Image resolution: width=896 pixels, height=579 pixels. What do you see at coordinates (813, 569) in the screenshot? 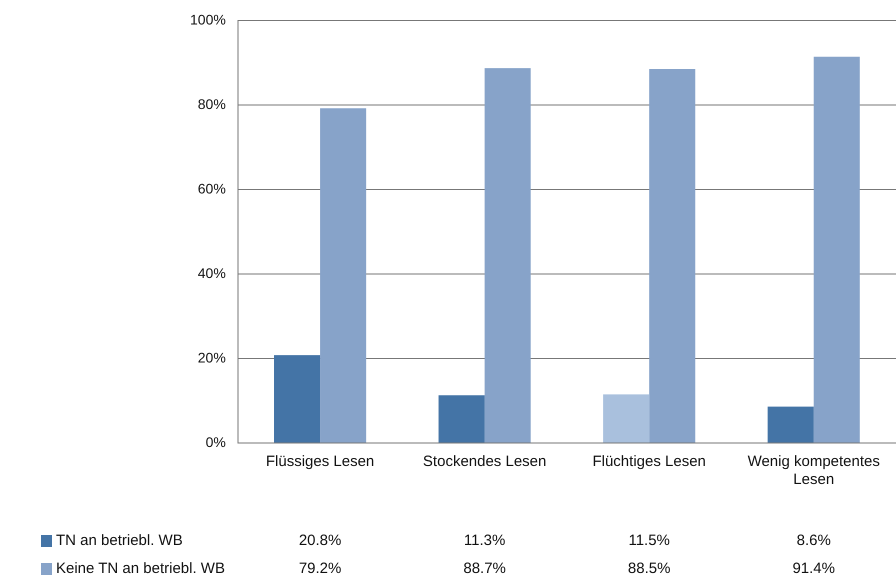
I see `data-label: 91.4%` at bounding box center [813, 569].